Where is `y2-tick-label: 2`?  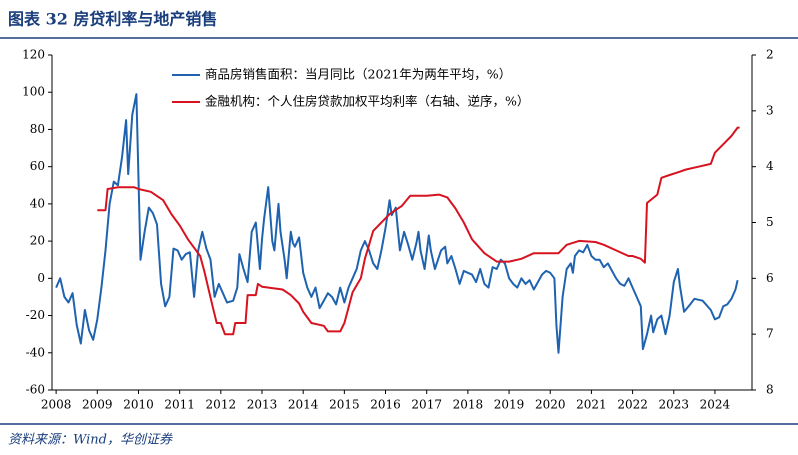
y2-tick-label: 2 is located at coordinates (770, 55).